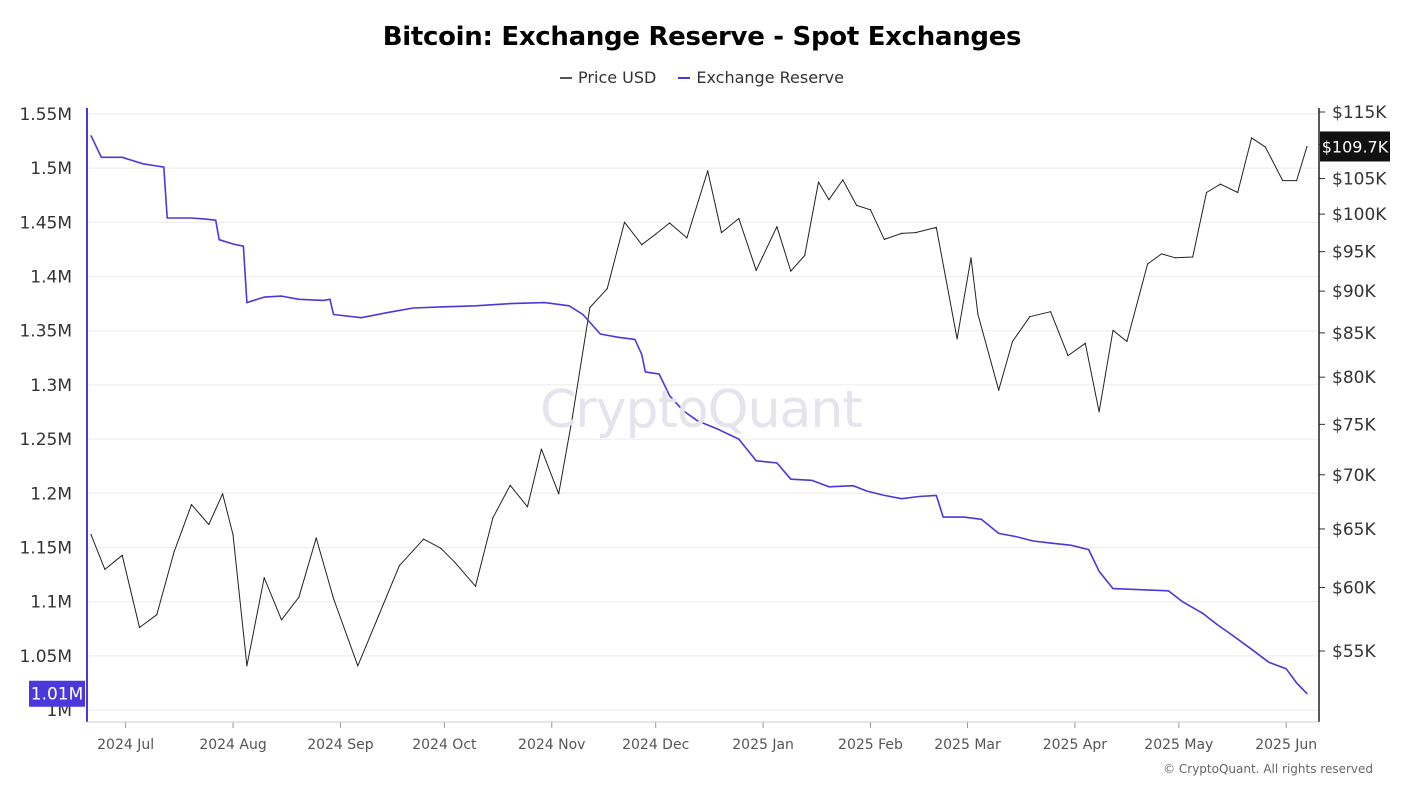  What do you see at coordinates (1359, 113) in the screenshot?
I see `right-tick-label: $115K` at bounding box center [1359, 113].